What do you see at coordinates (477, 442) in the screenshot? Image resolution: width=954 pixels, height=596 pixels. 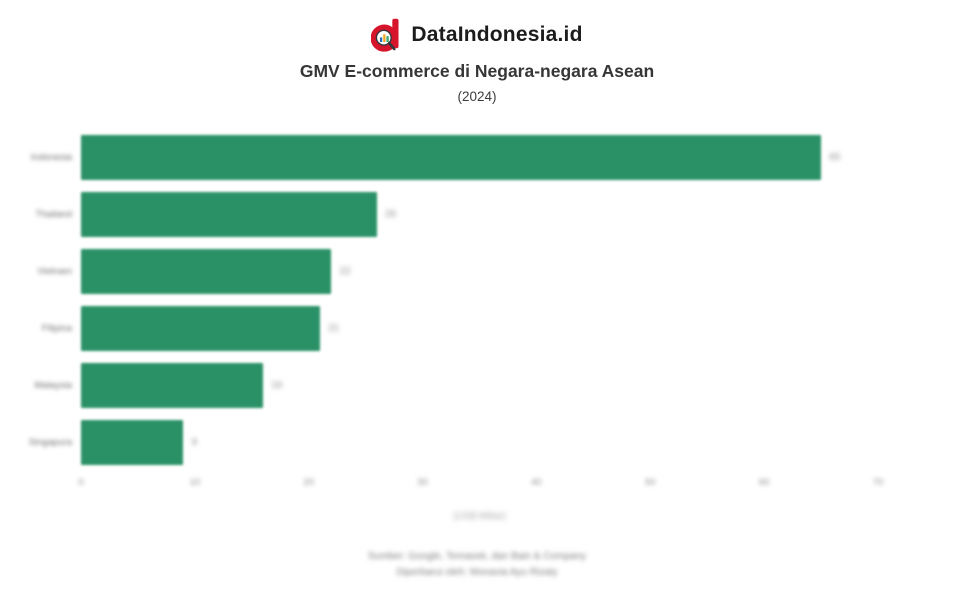 I see `bar-row: Singapura 9` at bounding box center [477, 442].